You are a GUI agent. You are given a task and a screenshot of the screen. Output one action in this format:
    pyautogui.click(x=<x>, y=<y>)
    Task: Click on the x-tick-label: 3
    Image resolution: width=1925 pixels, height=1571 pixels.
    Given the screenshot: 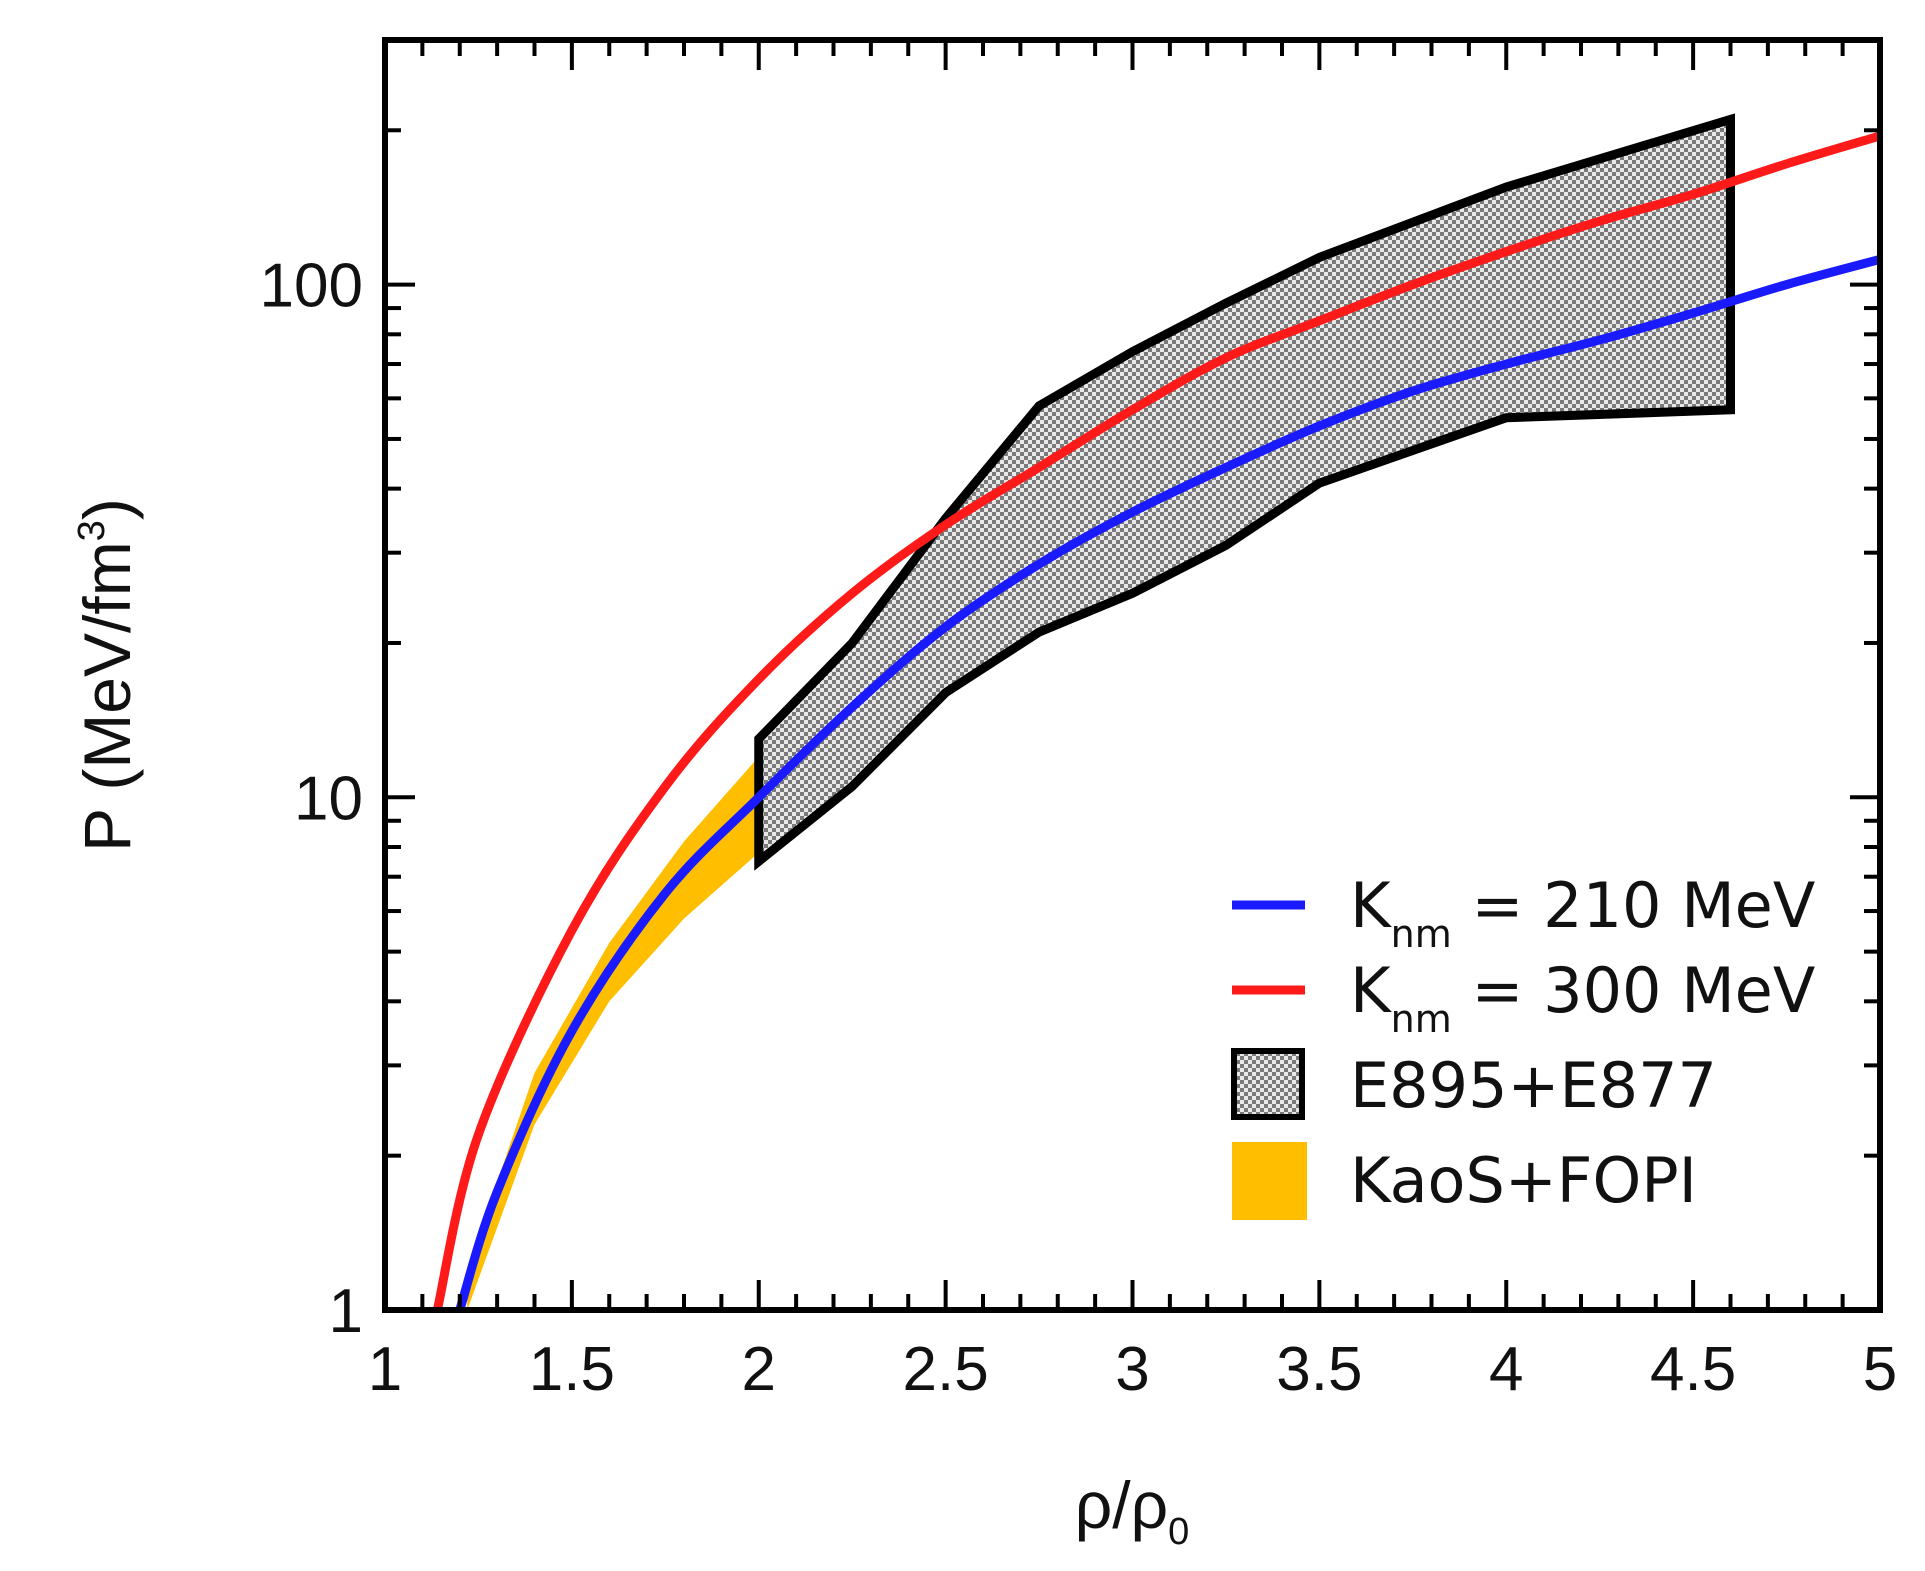 What is the action you would take?
    pyautogui.click(x=1132, y=1369)
    